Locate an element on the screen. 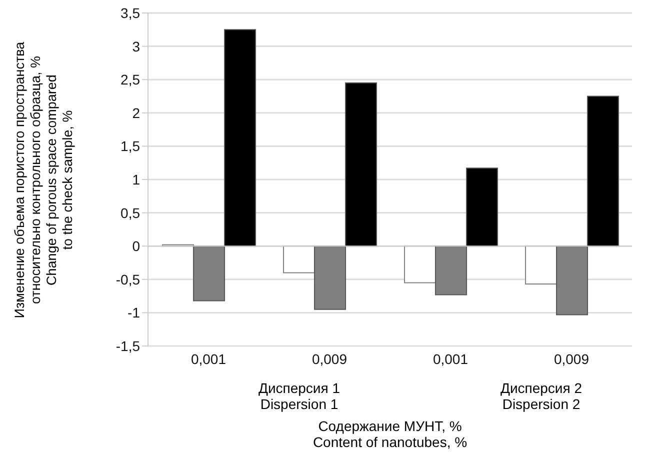 The height and width of the screenshot is (459, 646). y-tick-label: 2 is located at coordinates (136, 112).